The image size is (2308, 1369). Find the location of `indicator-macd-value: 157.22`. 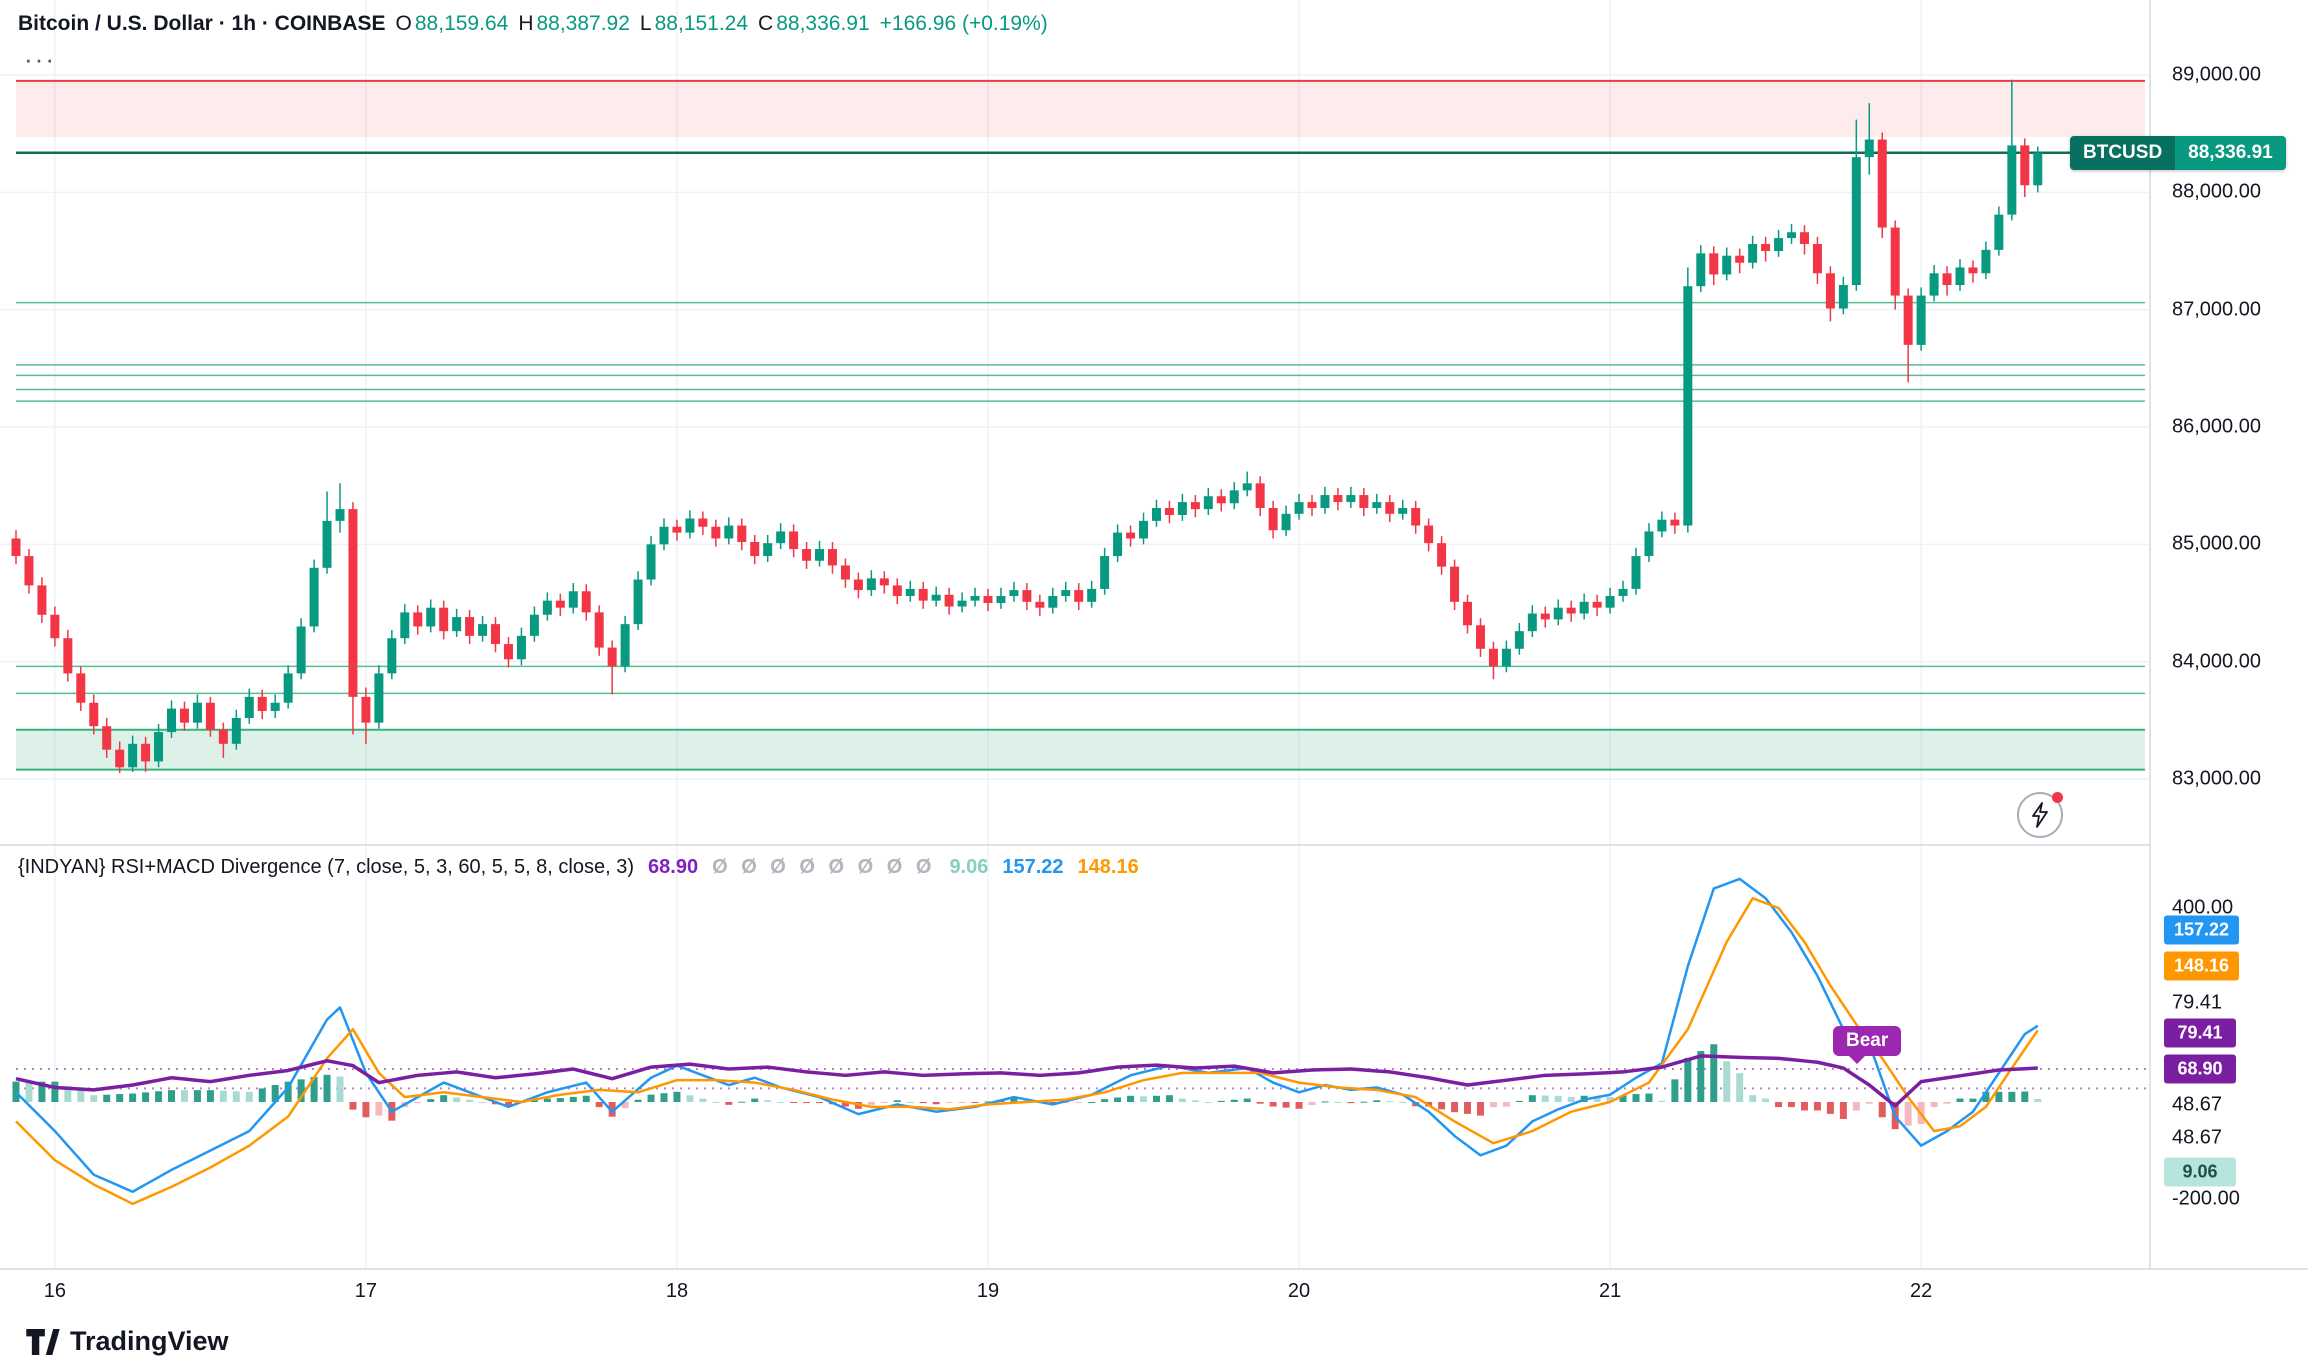

indicator-macd-value: 157.22 is located at coordinates (1033, 867).